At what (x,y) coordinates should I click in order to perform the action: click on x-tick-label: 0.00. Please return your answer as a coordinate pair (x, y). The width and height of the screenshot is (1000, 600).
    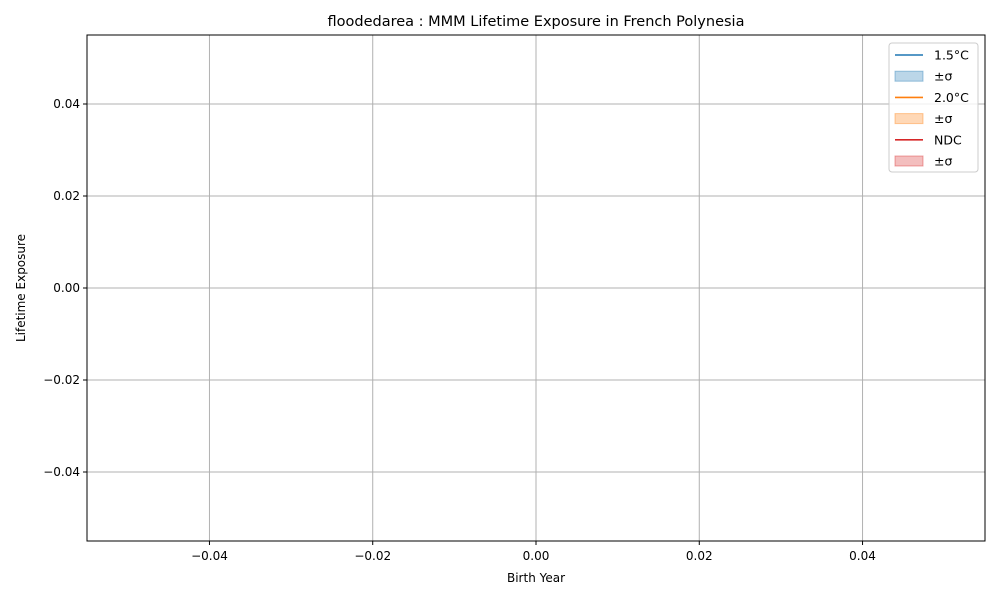
    Looking at the image, I should click on (536, 556).